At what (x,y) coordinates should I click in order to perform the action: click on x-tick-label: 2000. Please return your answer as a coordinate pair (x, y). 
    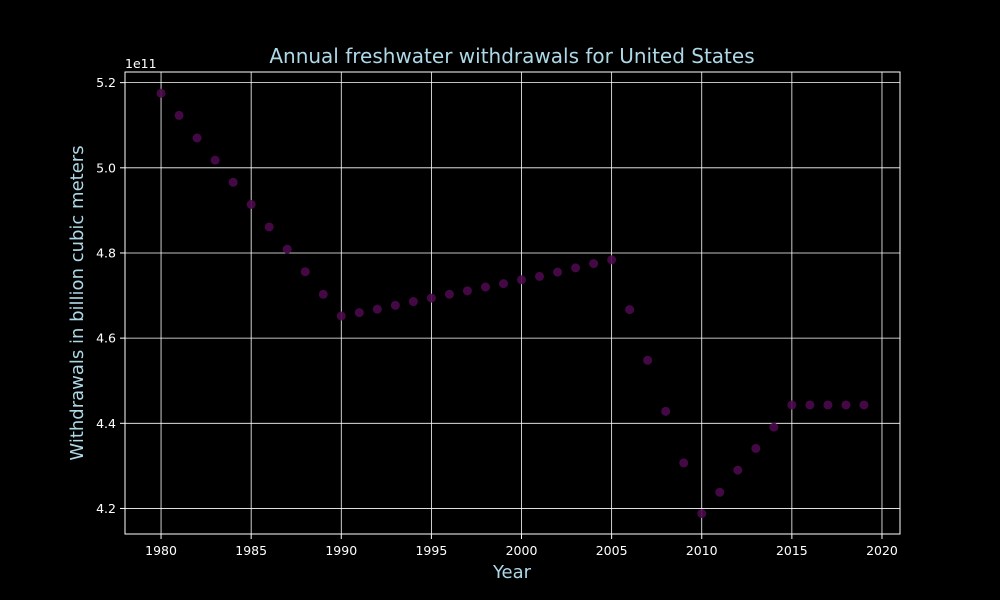
    Looking at the image, I should click on (522, 550).